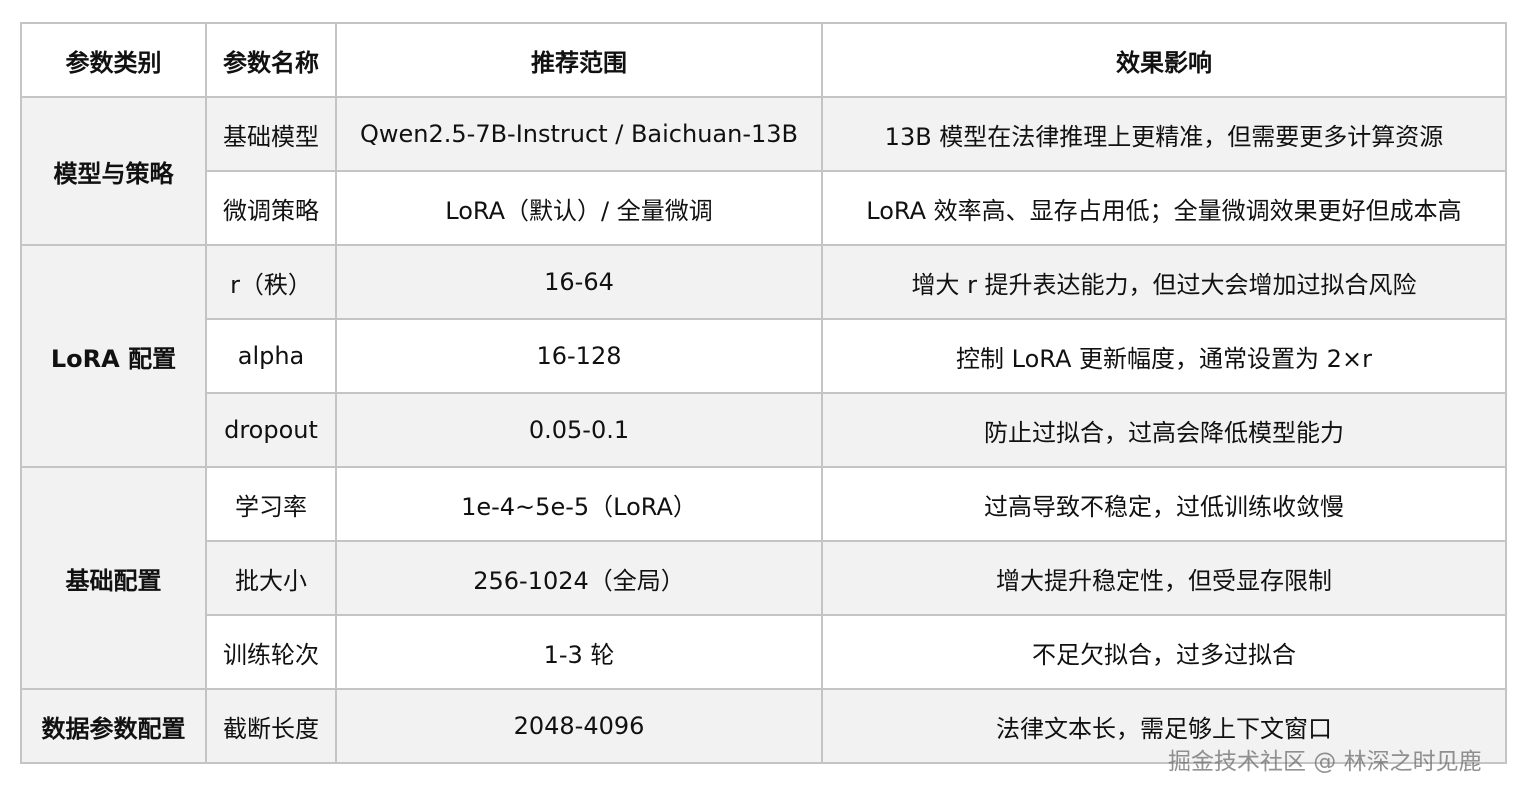 The width and height of the screenshot is (1526, 794). Describe the element at coordinates (271, 652) in the screenshot. I see `param-name: 训练轮次` at that location.